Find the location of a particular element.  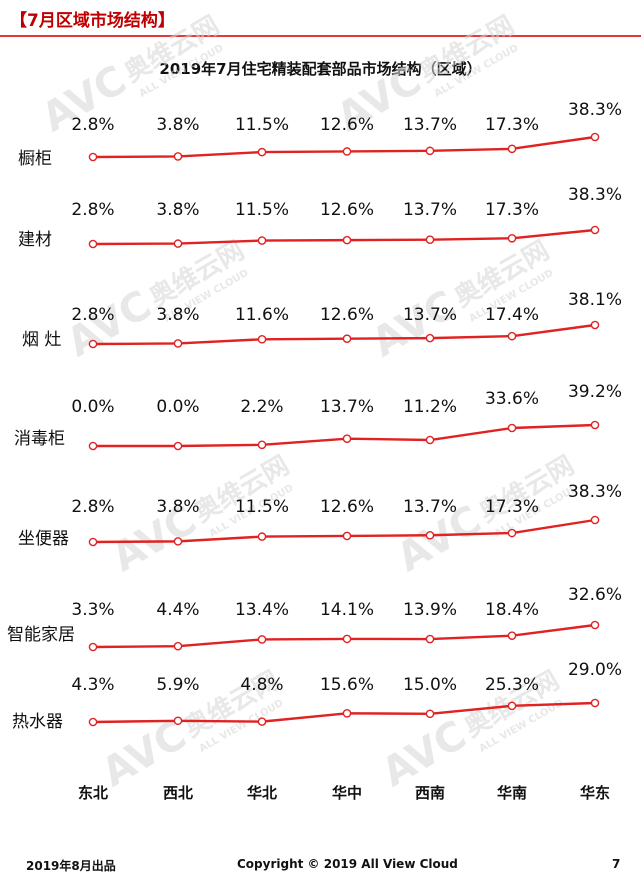

series-label: 坐便器 is located at coordinates (43, 539).